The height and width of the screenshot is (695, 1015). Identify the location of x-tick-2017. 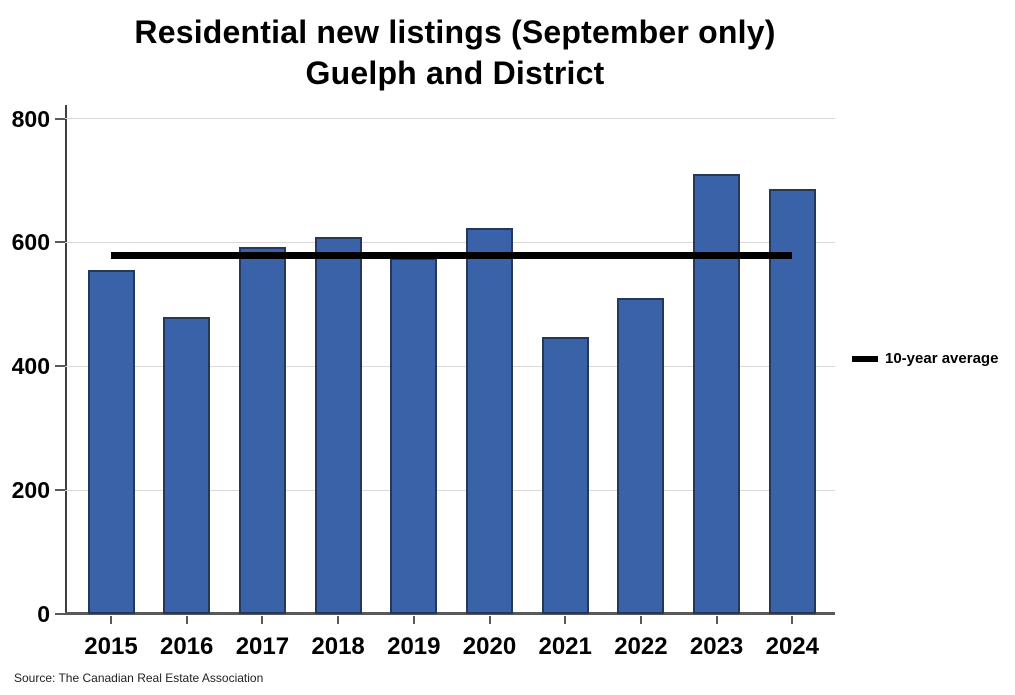
(262, 620).